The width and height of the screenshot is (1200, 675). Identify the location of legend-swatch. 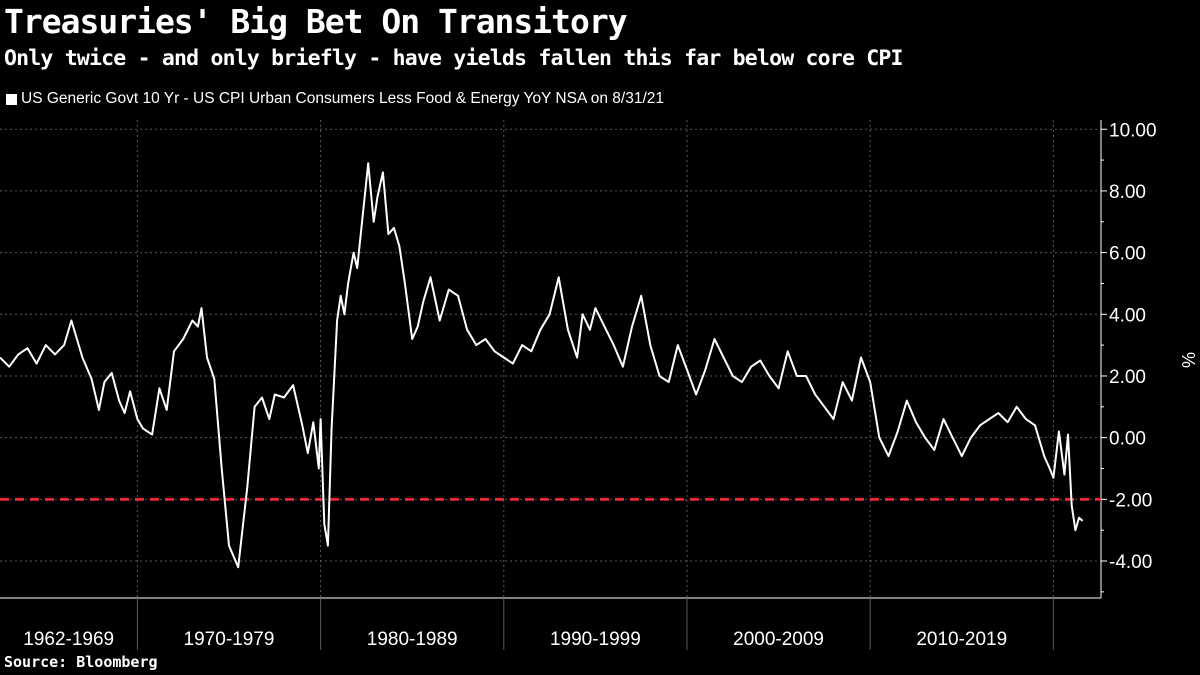
(11, 99).